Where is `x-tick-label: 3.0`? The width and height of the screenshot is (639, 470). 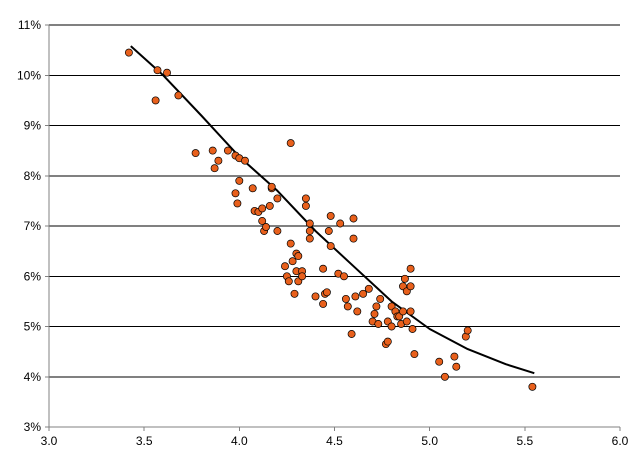
x-tick-label: 3.0 is located at coordinates (49, 441).